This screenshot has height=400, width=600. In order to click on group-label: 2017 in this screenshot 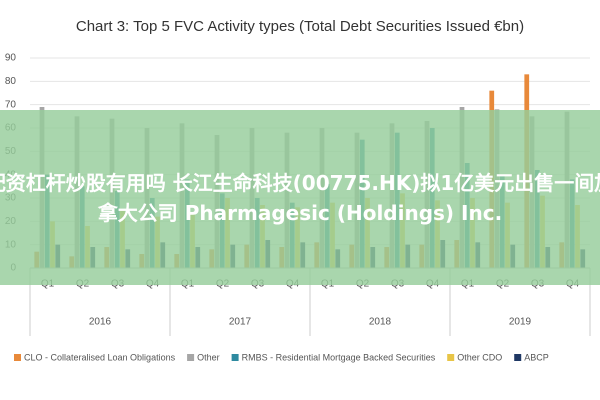, I will do `click(240, 322)`.